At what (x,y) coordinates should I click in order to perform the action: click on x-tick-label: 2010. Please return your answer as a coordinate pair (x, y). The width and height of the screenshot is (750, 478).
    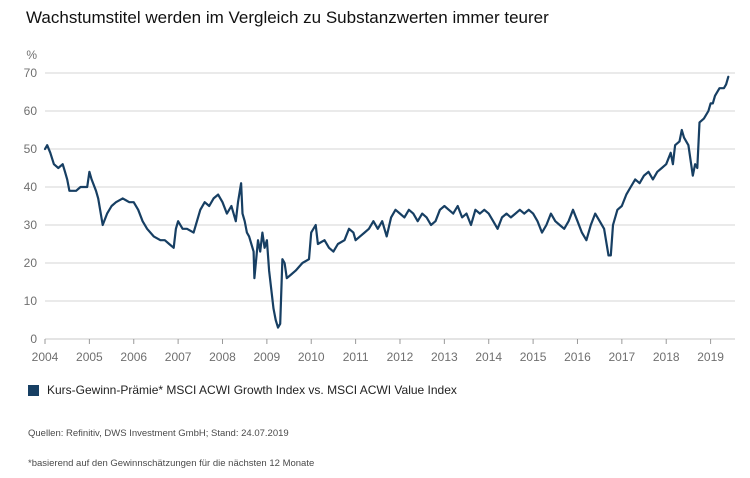
    Looking at the image, I should click on (311, 357).